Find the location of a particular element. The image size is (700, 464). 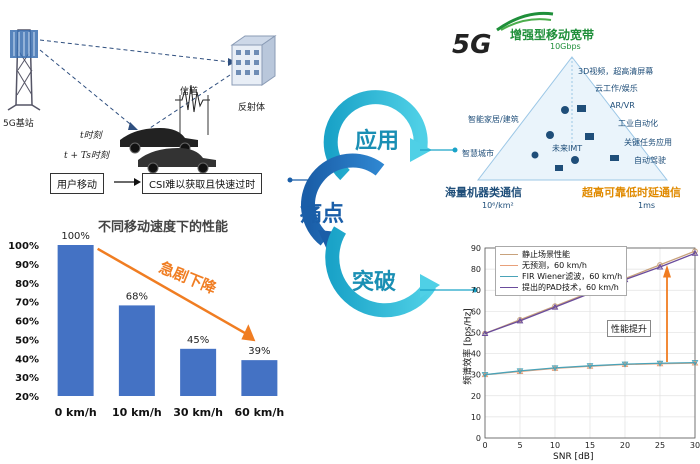

bar-y-tick: 70% is located at coordinates (27, 303).